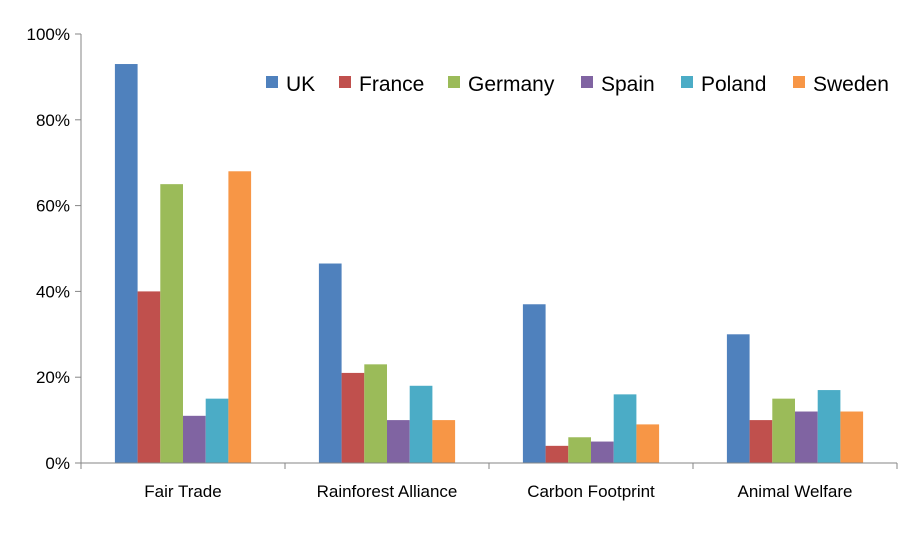  Describe the element at coordinates (799, 82) in the screenshot. I see `legend-swatch-sweden` at that location.